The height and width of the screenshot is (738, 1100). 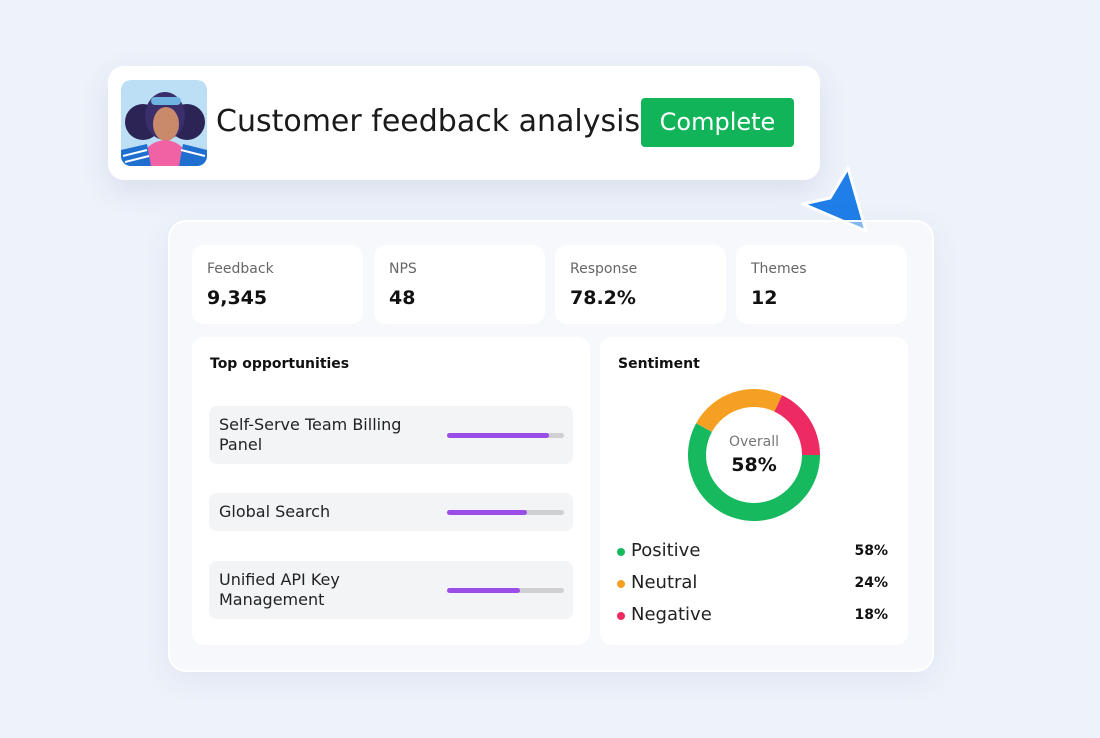 What do you see at coordinates (604, 269) in the screenshot?
I see `metric-label: Response` at bounding box center [604, 269].